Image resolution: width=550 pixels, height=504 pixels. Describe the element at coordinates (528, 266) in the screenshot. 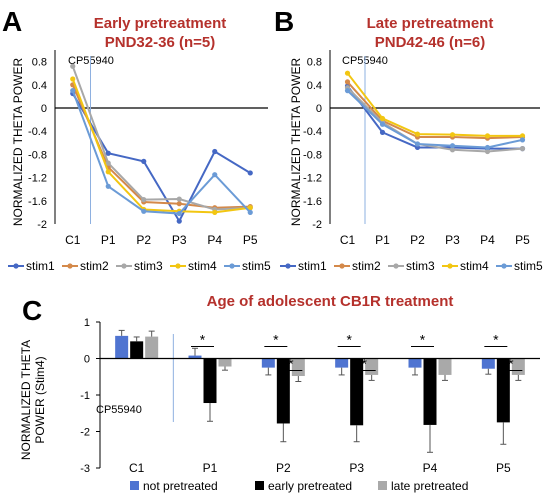

I see `legend-label-stim5: stim5` at that location.